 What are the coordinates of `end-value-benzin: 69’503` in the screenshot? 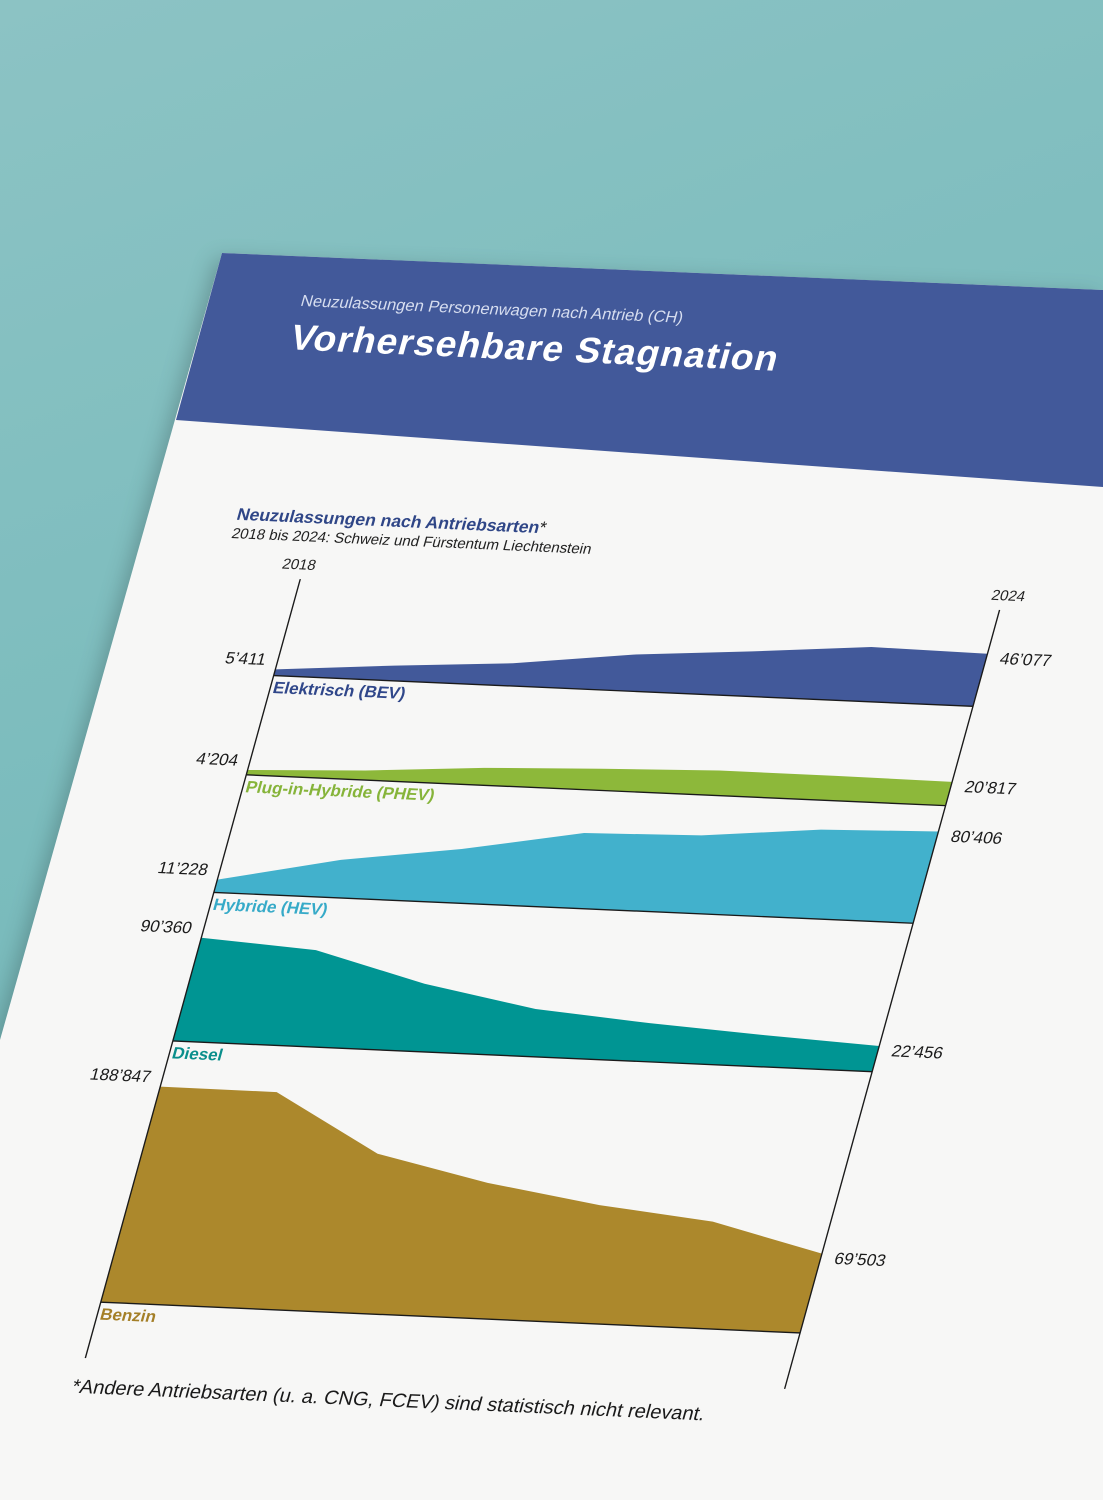 It's located at (860, 1259).